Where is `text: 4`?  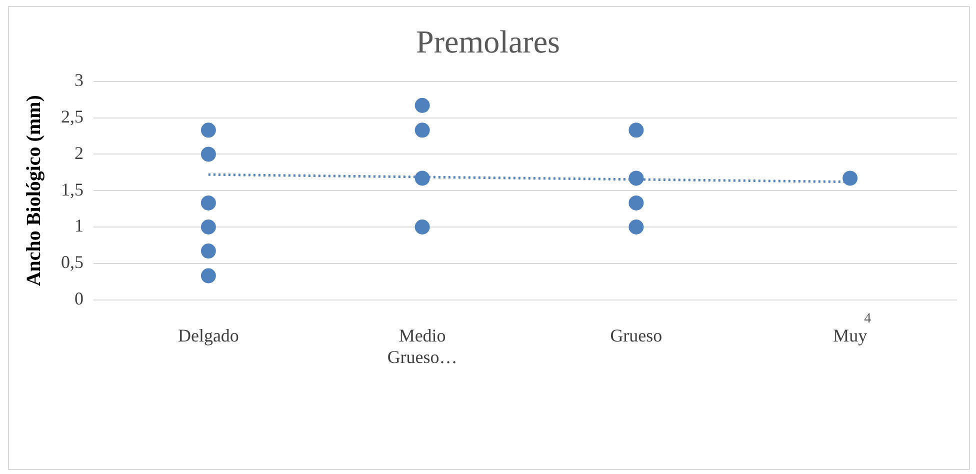 text: 4 is located at coordinates (868, 318).